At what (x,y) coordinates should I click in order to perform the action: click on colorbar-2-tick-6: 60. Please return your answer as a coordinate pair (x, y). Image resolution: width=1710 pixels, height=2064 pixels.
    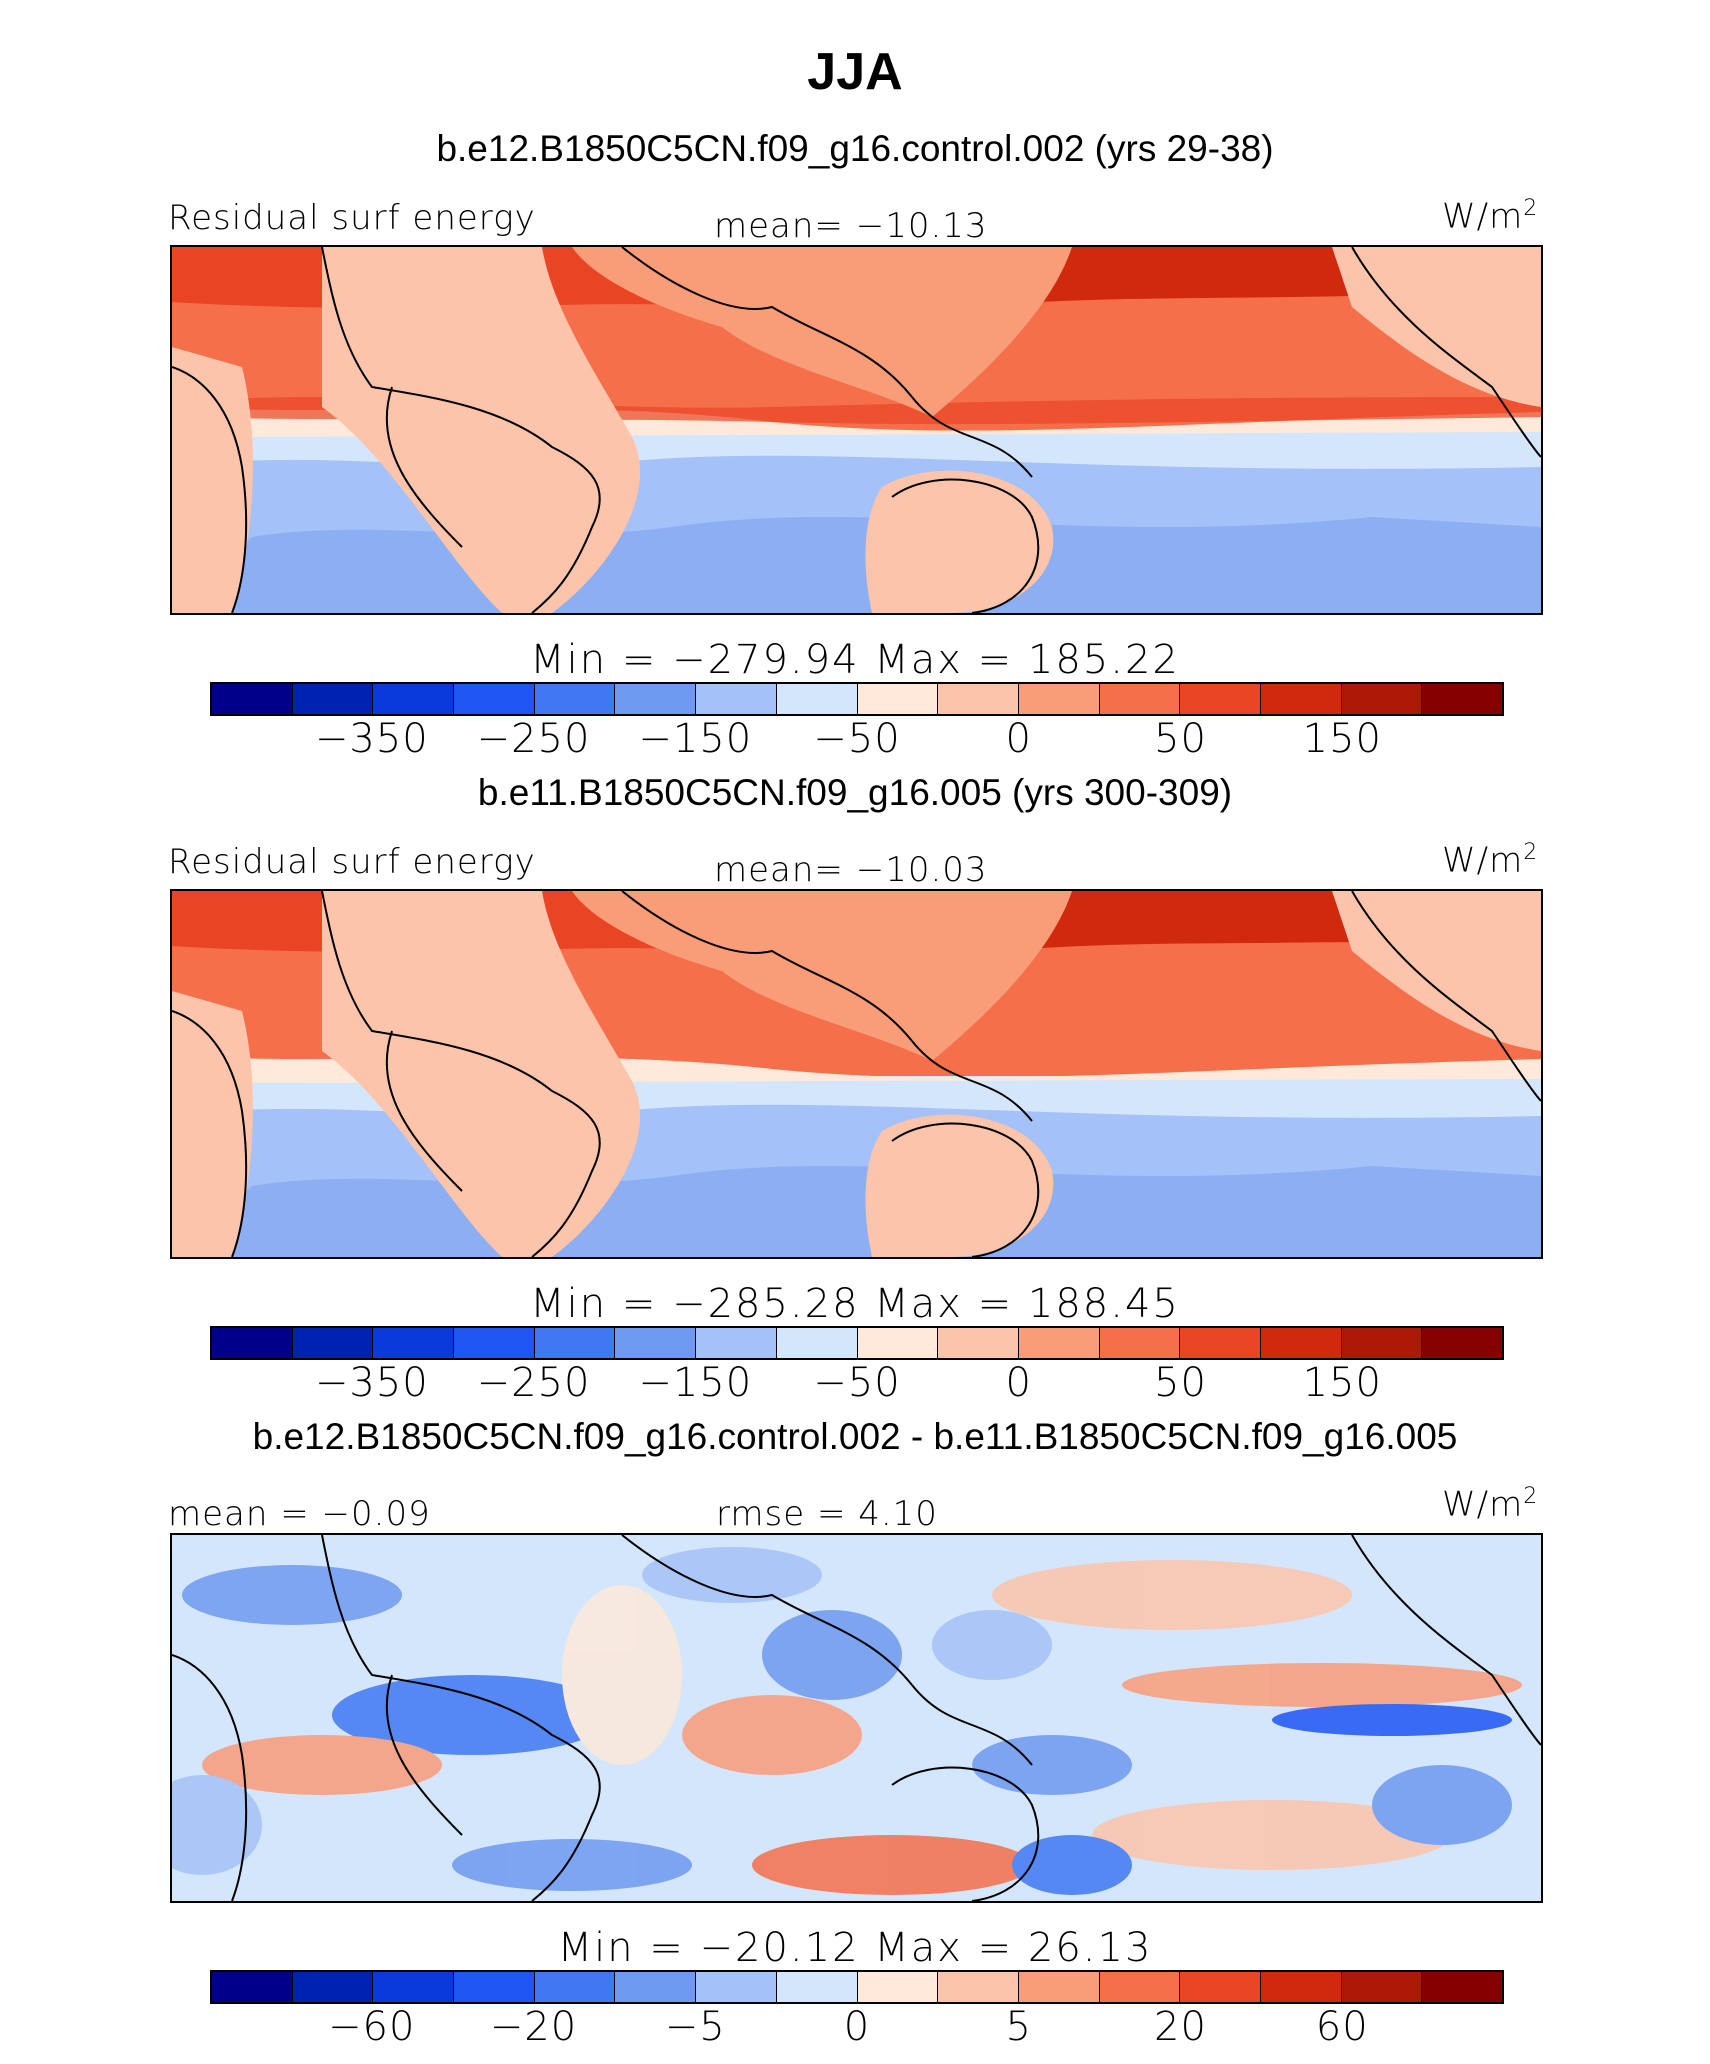
    Looking at the image, I should click on (1342, 2027).